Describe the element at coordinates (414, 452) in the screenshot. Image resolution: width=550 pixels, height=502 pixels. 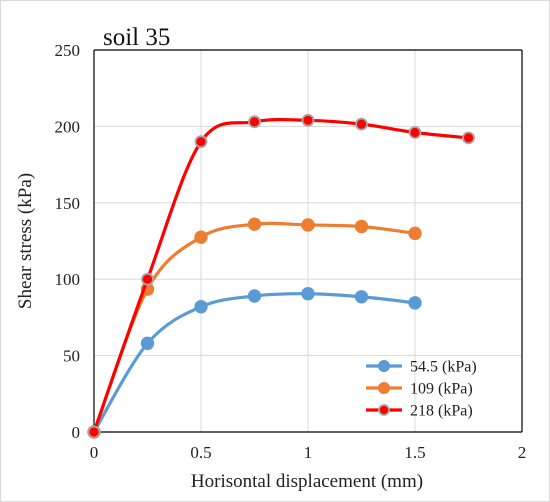
I see `x-tick-label: 1.5` at that location.